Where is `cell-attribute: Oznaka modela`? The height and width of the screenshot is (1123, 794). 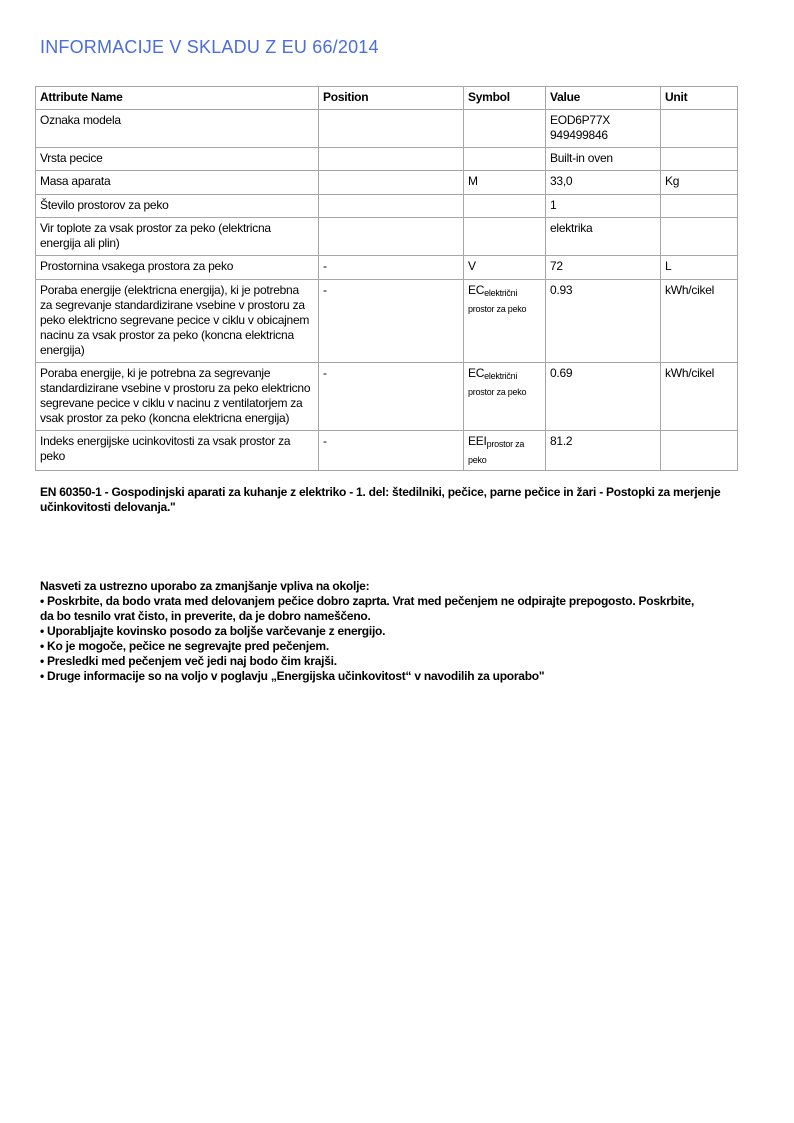
cell-attribute: Oznaka modela is located at coordinates (177, 128).